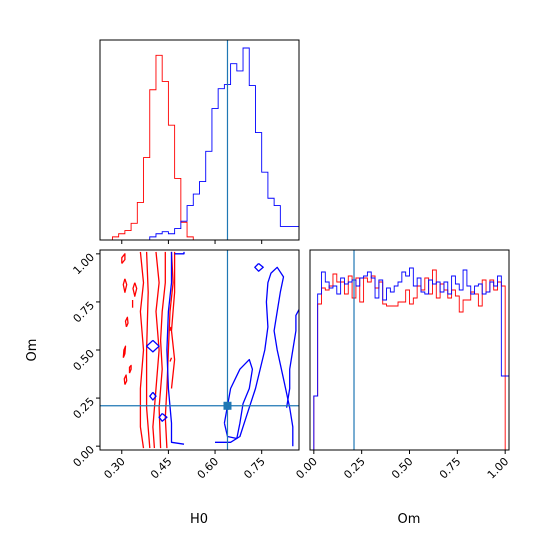 This screenshot has width=550, height=550. I want to click on x-axis-label-h0: H0, so click(199, 519).